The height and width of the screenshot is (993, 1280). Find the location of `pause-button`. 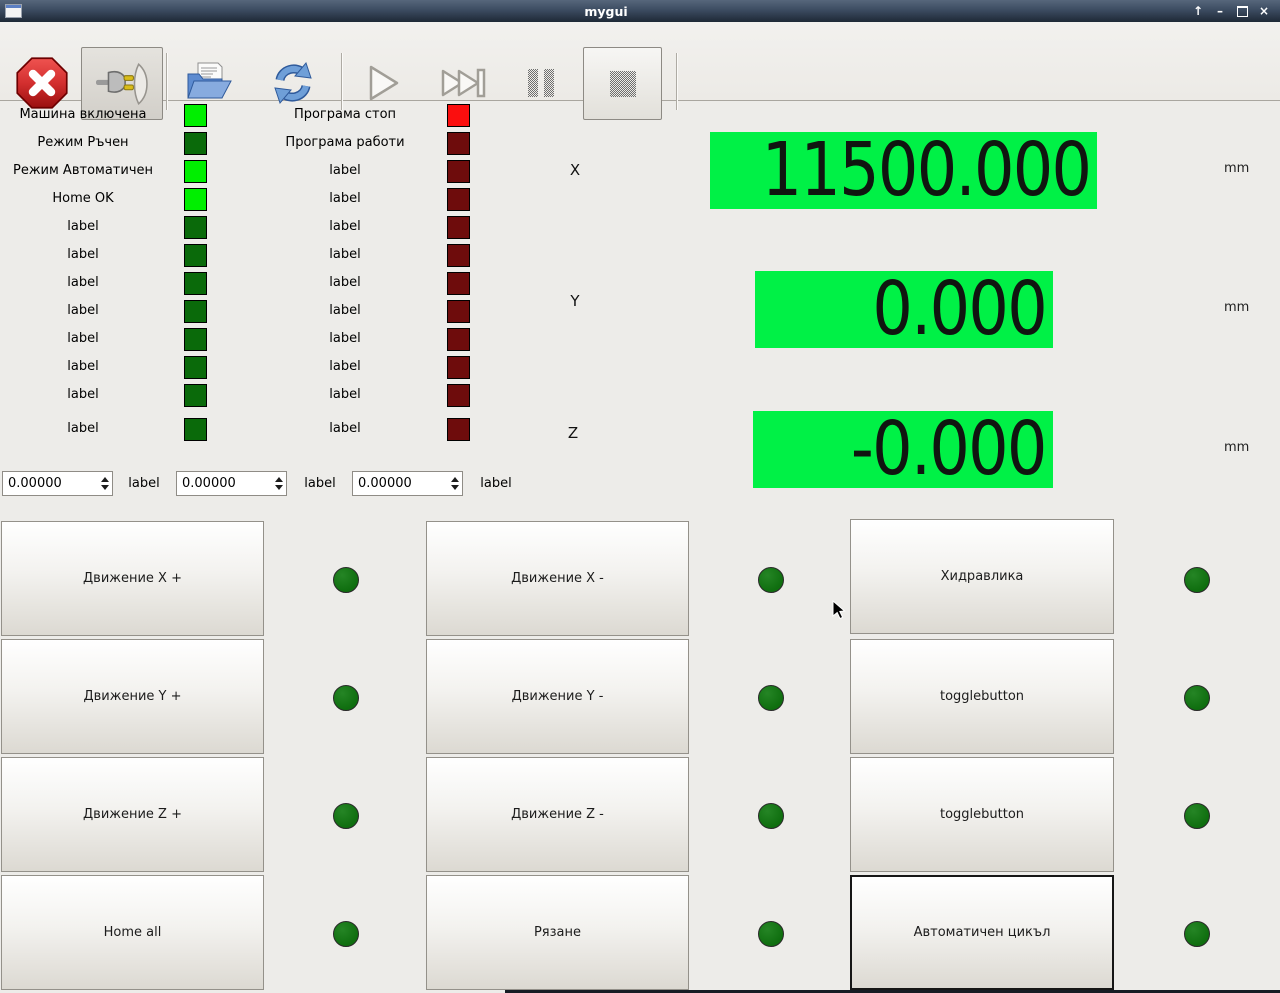

pause-button is located at coordinates (541, 82).